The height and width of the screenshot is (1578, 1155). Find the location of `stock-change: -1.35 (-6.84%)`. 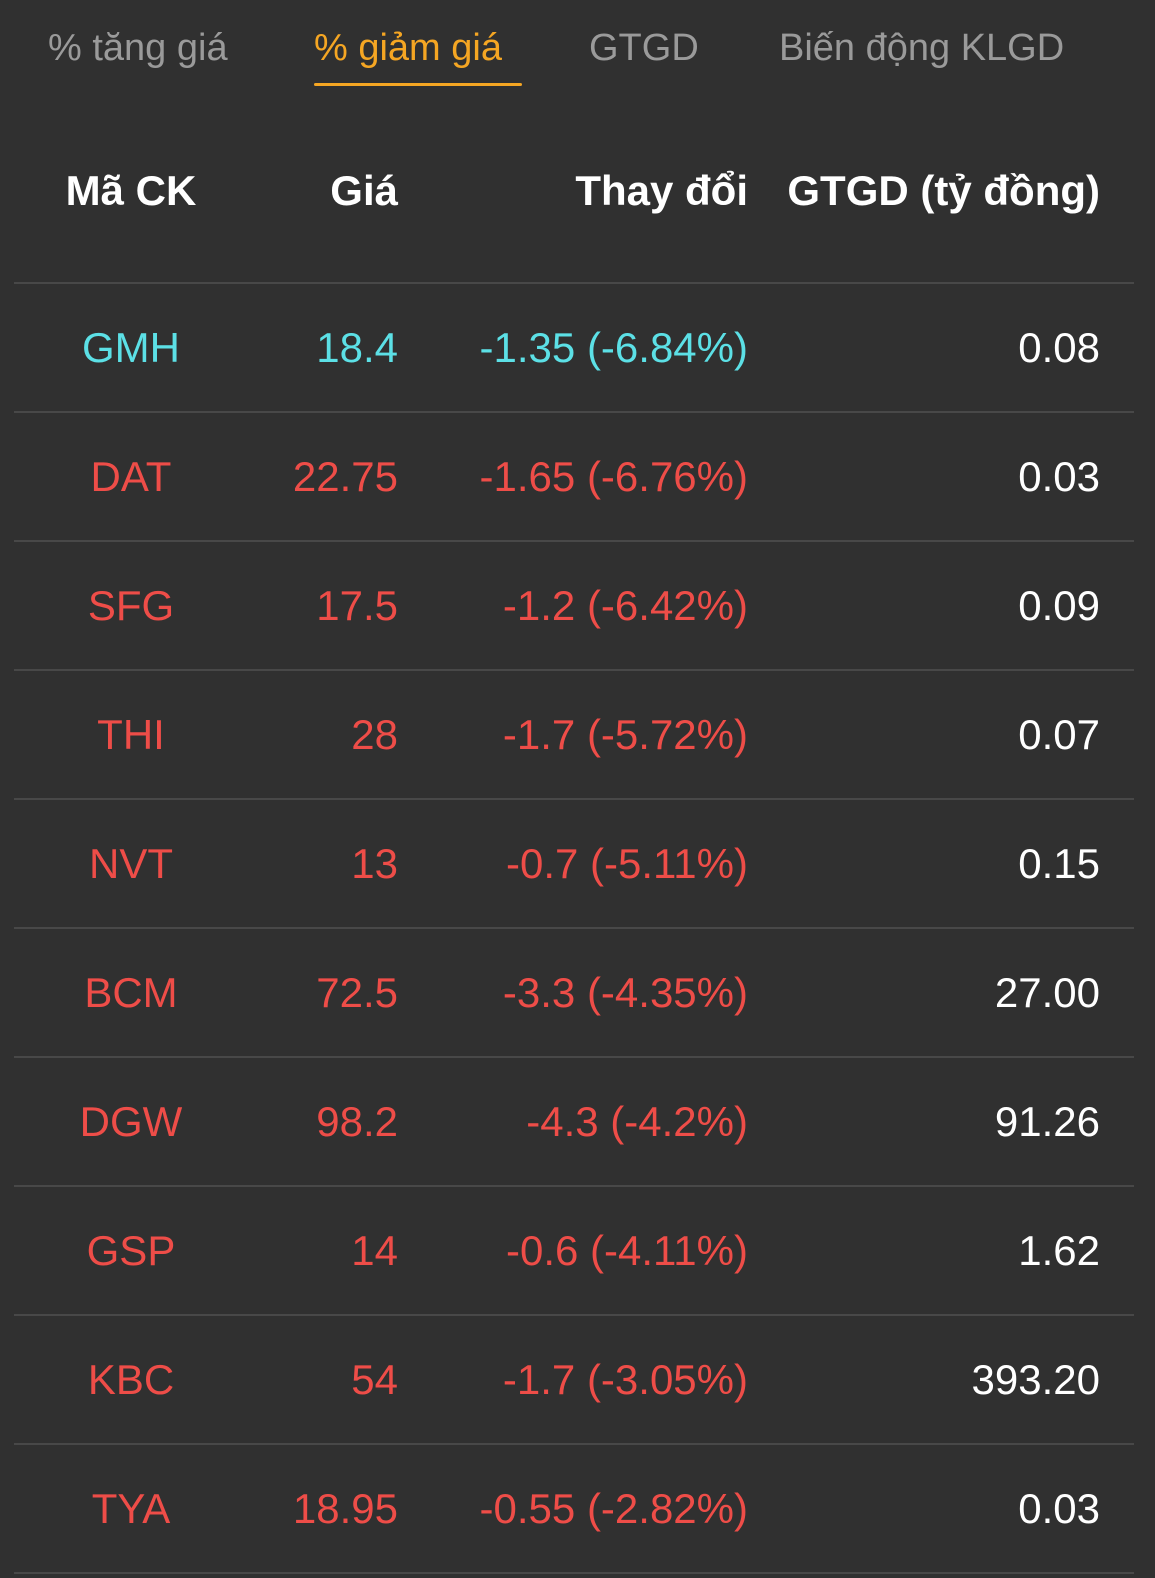

stock-change: -1.35 (-6.84%) is located at coordinates (613, 347).